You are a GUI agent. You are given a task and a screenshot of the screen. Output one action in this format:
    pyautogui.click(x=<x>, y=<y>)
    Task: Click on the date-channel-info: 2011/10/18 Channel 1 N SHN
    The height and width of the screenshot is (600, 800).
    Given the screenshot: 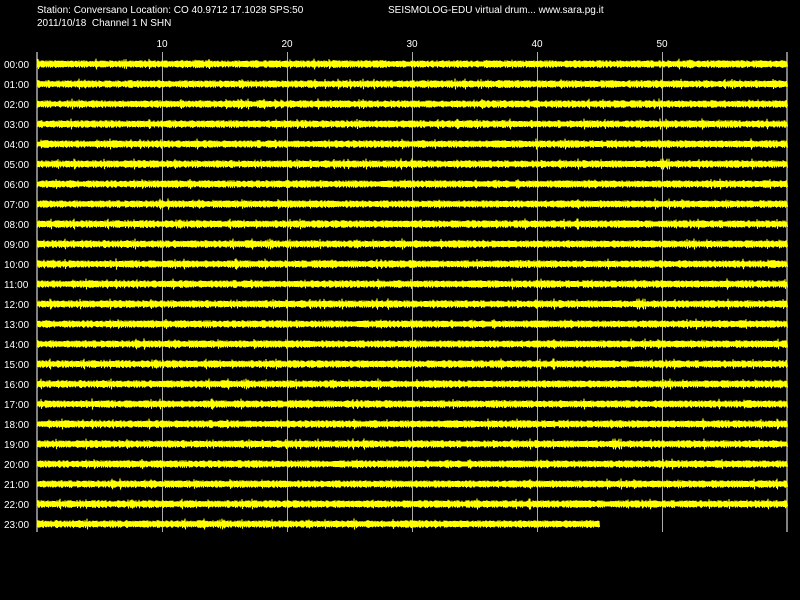 What is the action you would take?
    pyautogui.click(x=104, y=23)
    